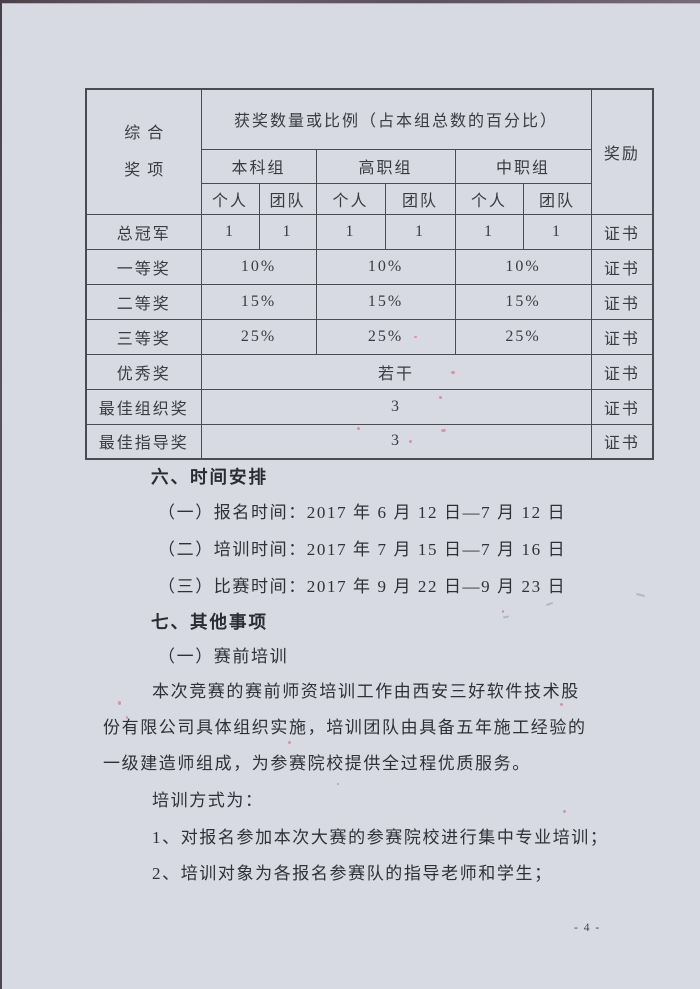 The height and width of the screenshot is (989, 700). Describe the element at coordinates (143, 151) in the screenshot. I see `header-cell-category: 综合 奖项` at that location.